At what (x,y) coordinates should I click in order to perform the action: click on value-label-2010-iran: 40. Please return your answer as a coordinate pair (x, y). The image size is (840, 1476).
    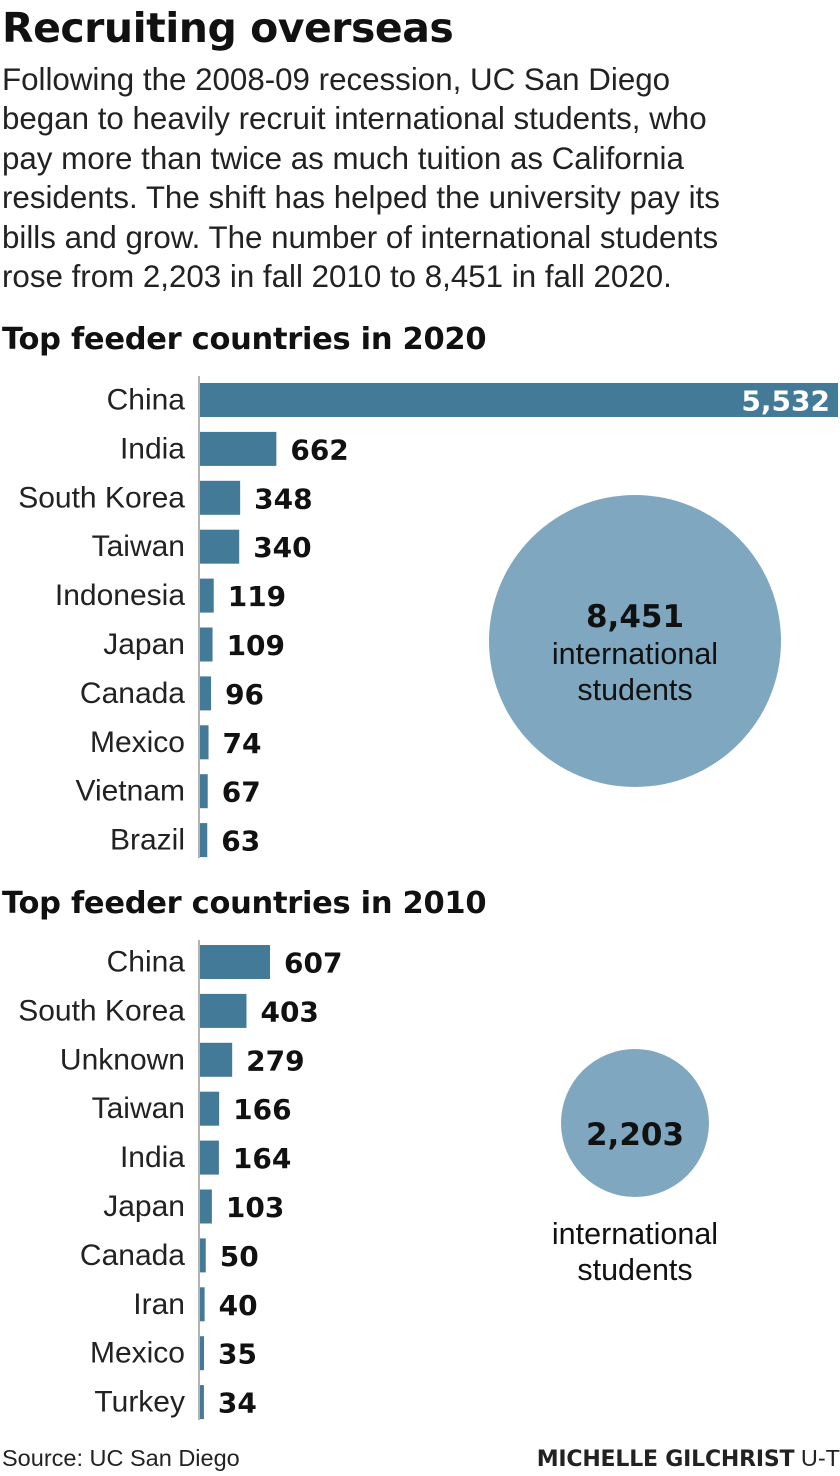
    Looking at the image, I should click on (238, 1305).